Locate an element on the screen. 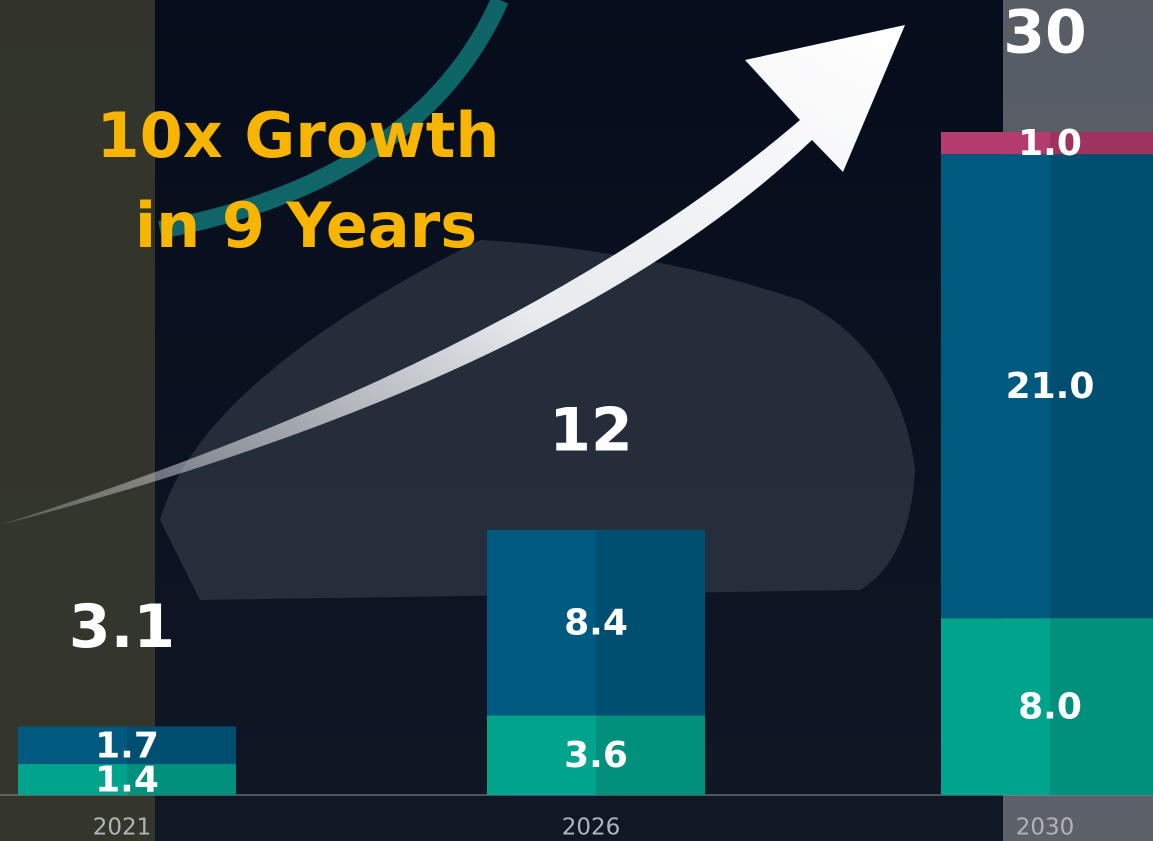  value-label: 8.4 is located at coordinates (596, 623).